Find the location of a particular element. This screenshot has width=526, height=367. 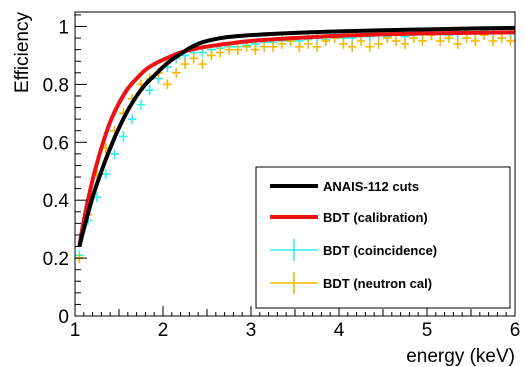

y-tick-label: 0 is located at coordinates (63, 317).